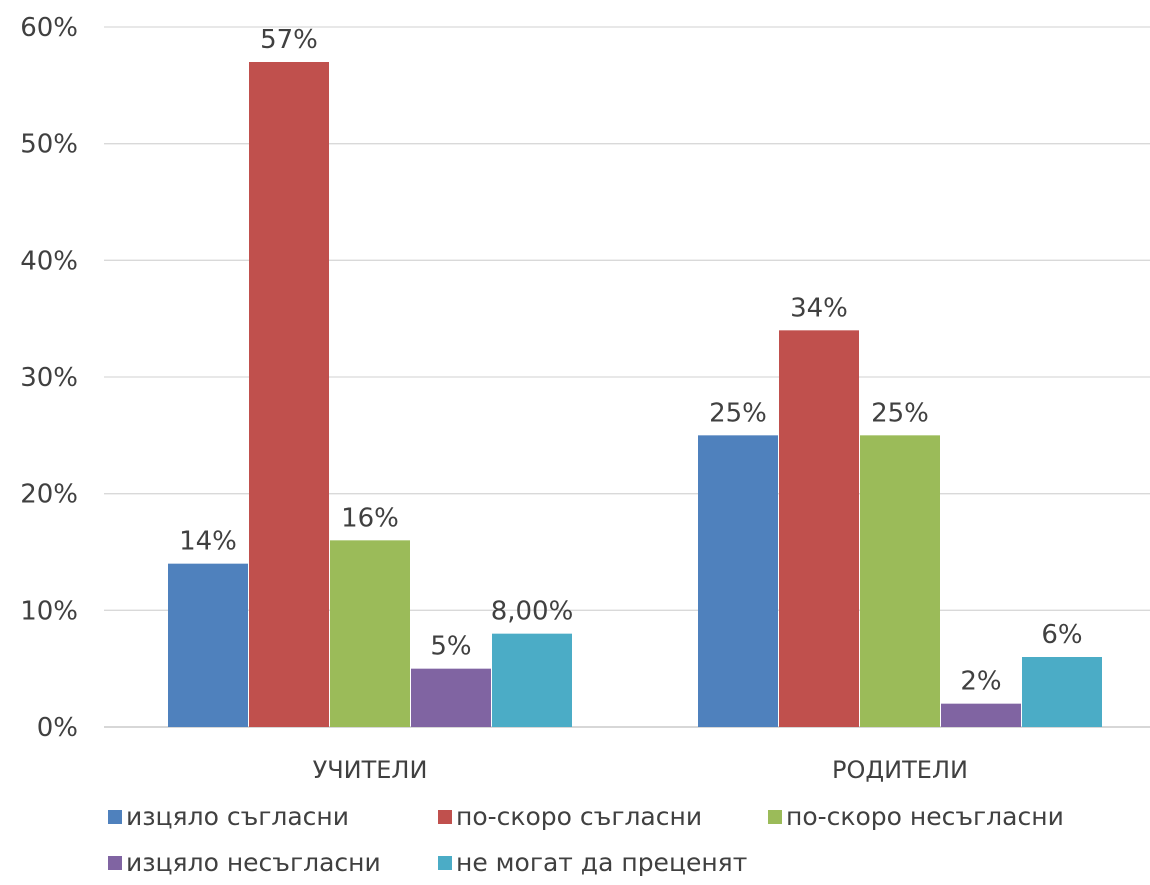 The width and height of the screenshot is (1150, 885). What do you see at coordinates (370, 518) in the screenshot?
I see `data-label: 16%` at bounding box center [370, 518].